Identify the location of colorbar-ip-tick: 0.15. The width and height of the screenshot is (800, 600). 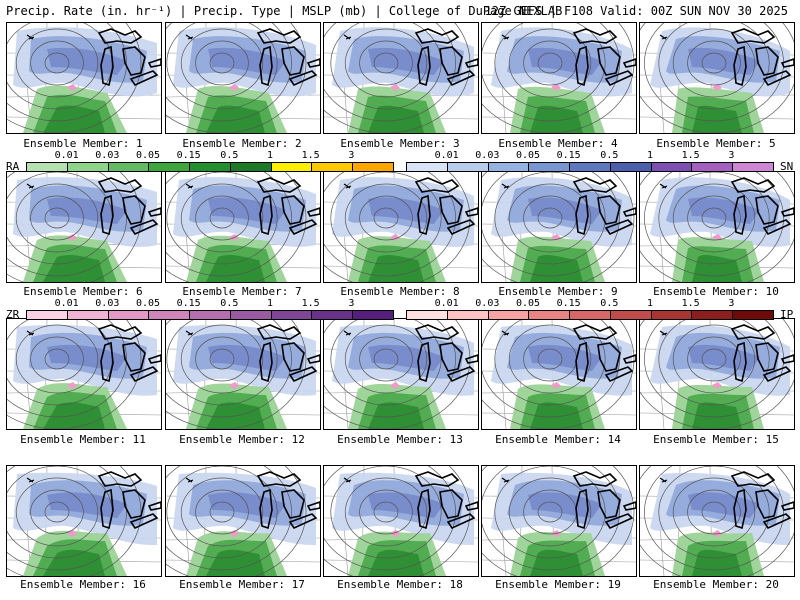
(568, 303).